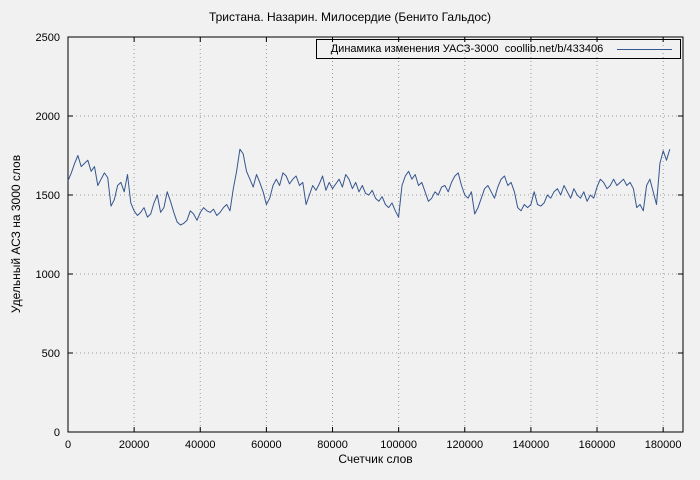  What do you see at coordinates (597, 445) in the screenshot?
I see `x-tick-label: 160000` at bounding box center [597, 445].